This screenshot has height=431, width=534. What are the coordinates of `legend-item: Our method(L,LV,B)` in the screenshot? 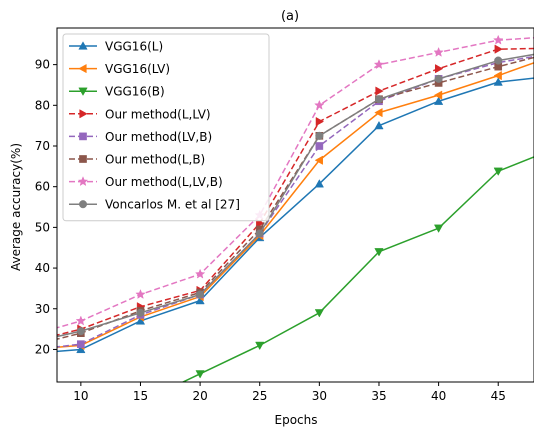 It's located at (146, 182).